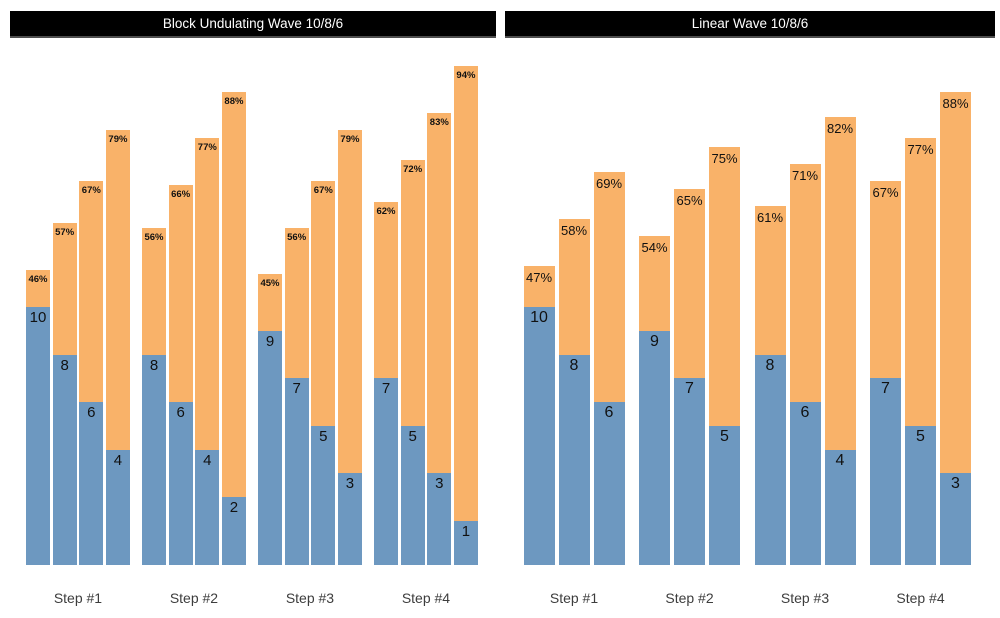  Describe the element at coordinates (234, 507) in the screenshot. I see `bar-reps-label: 2` at that location.